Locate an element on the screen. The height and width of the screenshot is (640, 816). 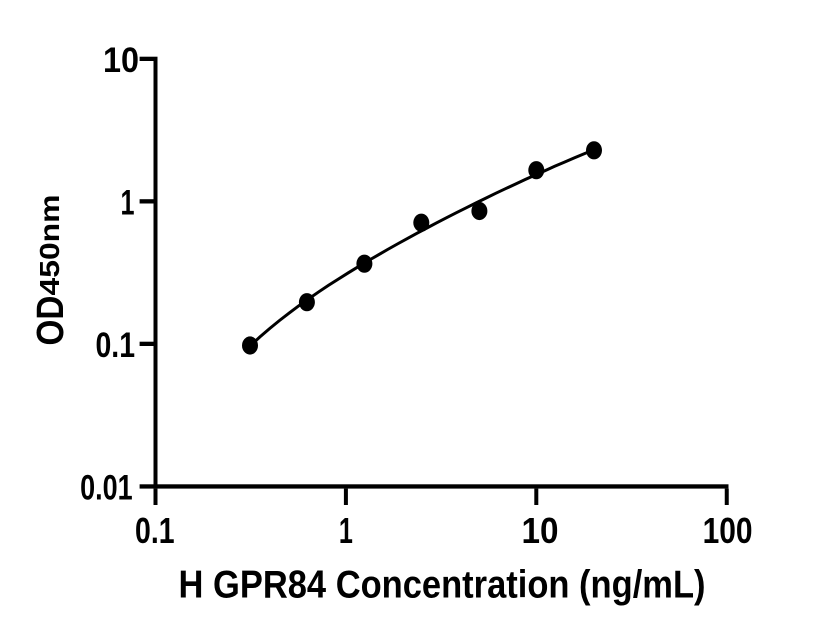
svg-text: 100 is located at coordinates (728, 530).